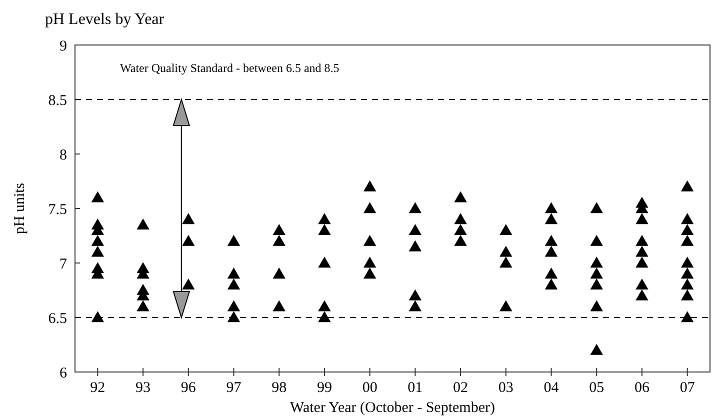  Describe the element at coordinates (64, 373) in the screenshot. I see `y-tick-label: 6` at that location.